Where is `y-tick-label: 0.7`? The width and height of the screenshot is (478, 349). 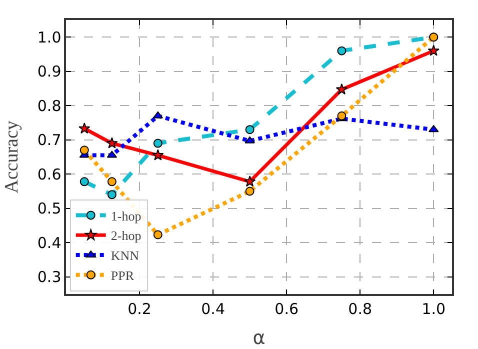
y-tick-label: 0.7 is located at coordinates (49, 140).